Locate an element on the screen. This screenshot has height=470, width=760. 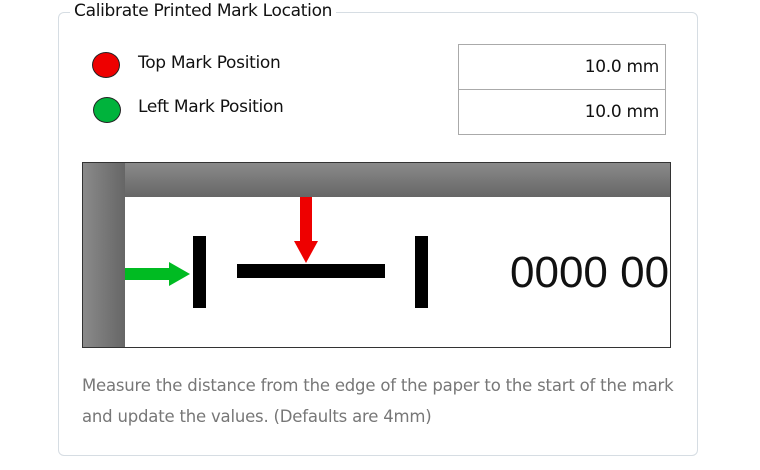
red-dot-icon is located at coordinates (106, 65).